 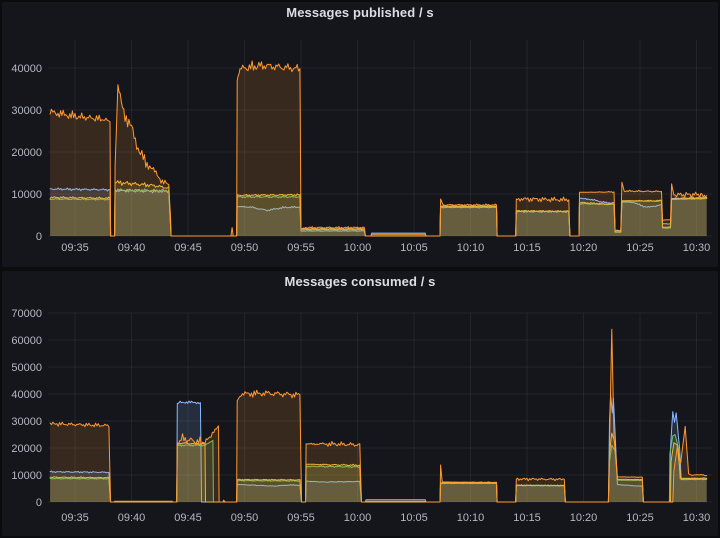 I want to click on series-line-blue, so click(x=378, y=212).